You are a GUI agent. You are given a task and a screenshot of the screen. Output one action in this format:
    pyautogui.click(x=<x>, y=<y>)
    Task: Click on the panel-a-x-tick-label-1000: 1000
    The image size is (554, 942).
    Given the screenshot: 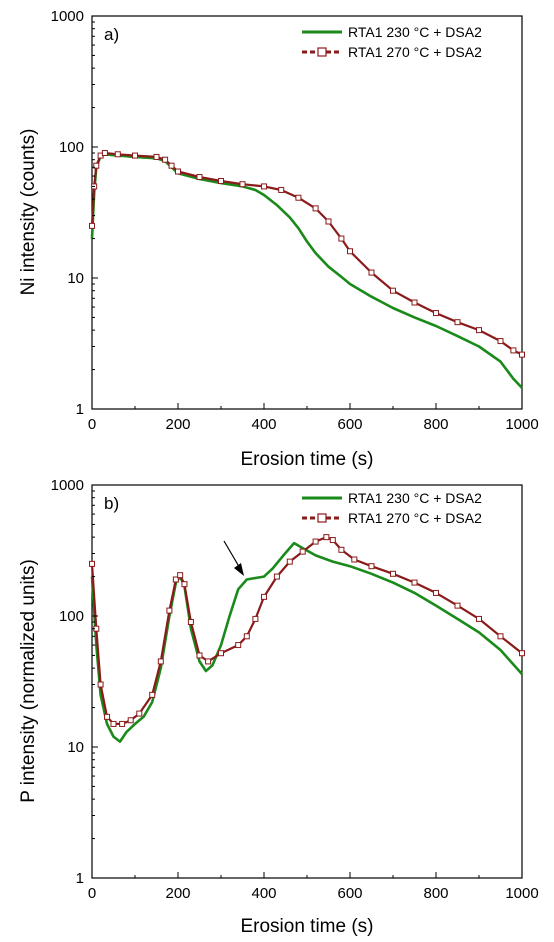 What is the action you would take?
    pyautogui.click(x=521, y=424)
    